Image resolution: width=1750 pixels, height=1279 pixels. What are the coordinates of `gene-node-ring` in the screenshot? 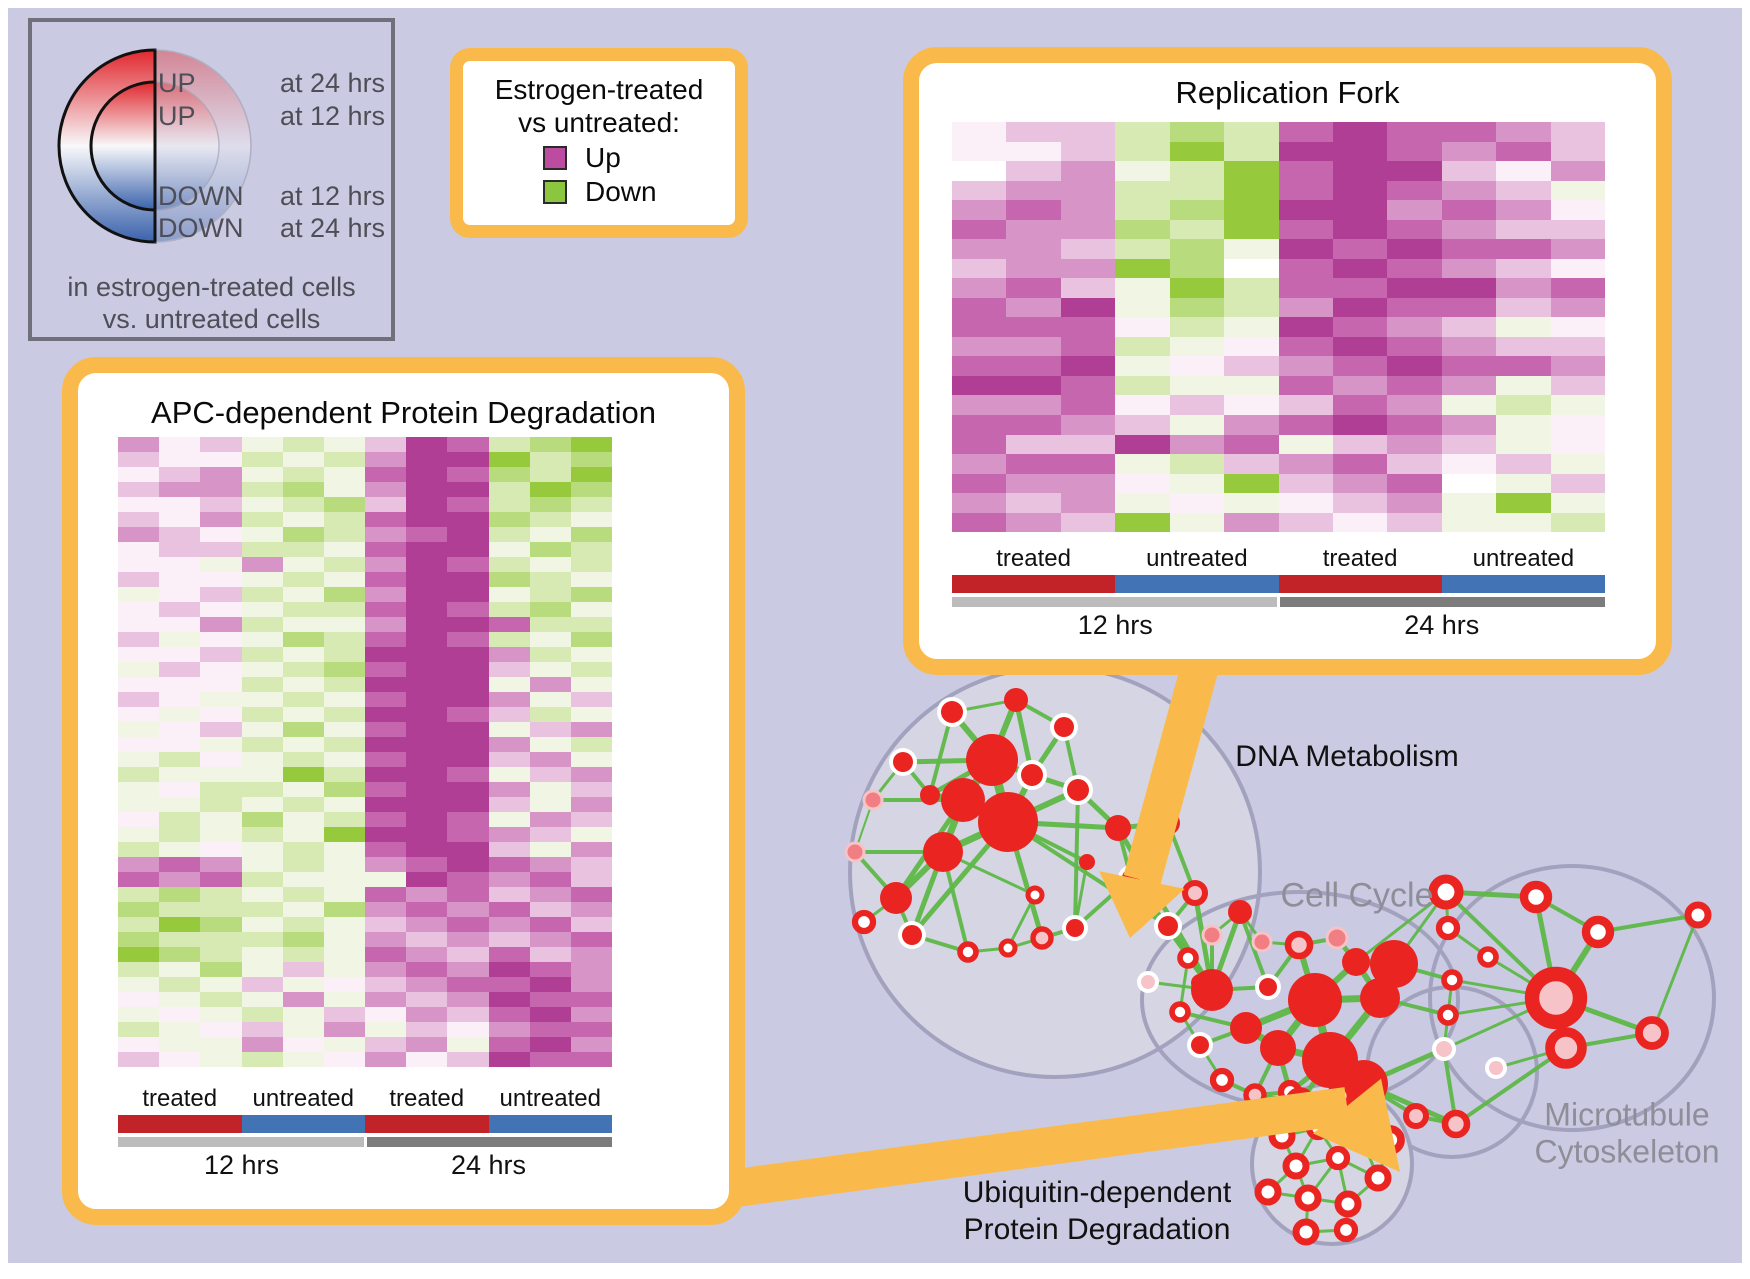 It's located at (1452, 980).